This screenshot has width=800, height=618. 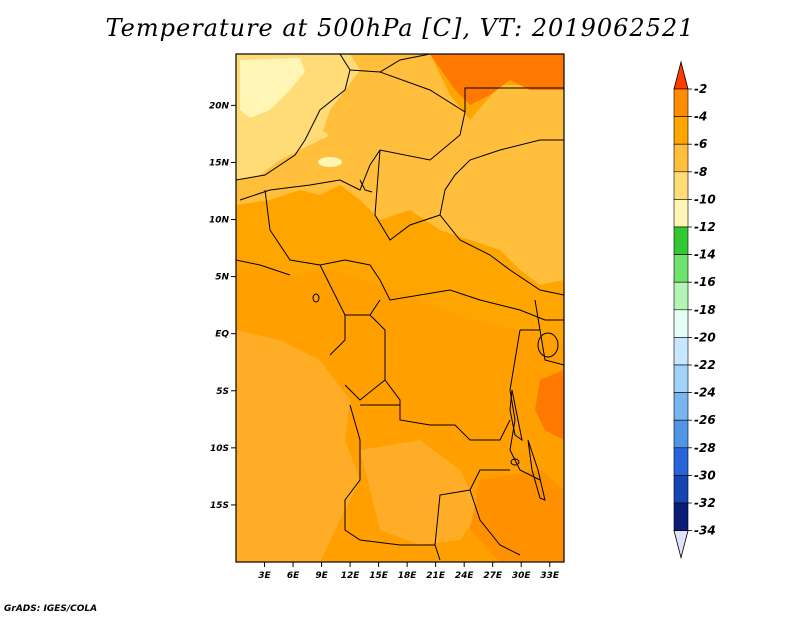 I want to click on colorbar-label: -6, so click(x=700, y=144).